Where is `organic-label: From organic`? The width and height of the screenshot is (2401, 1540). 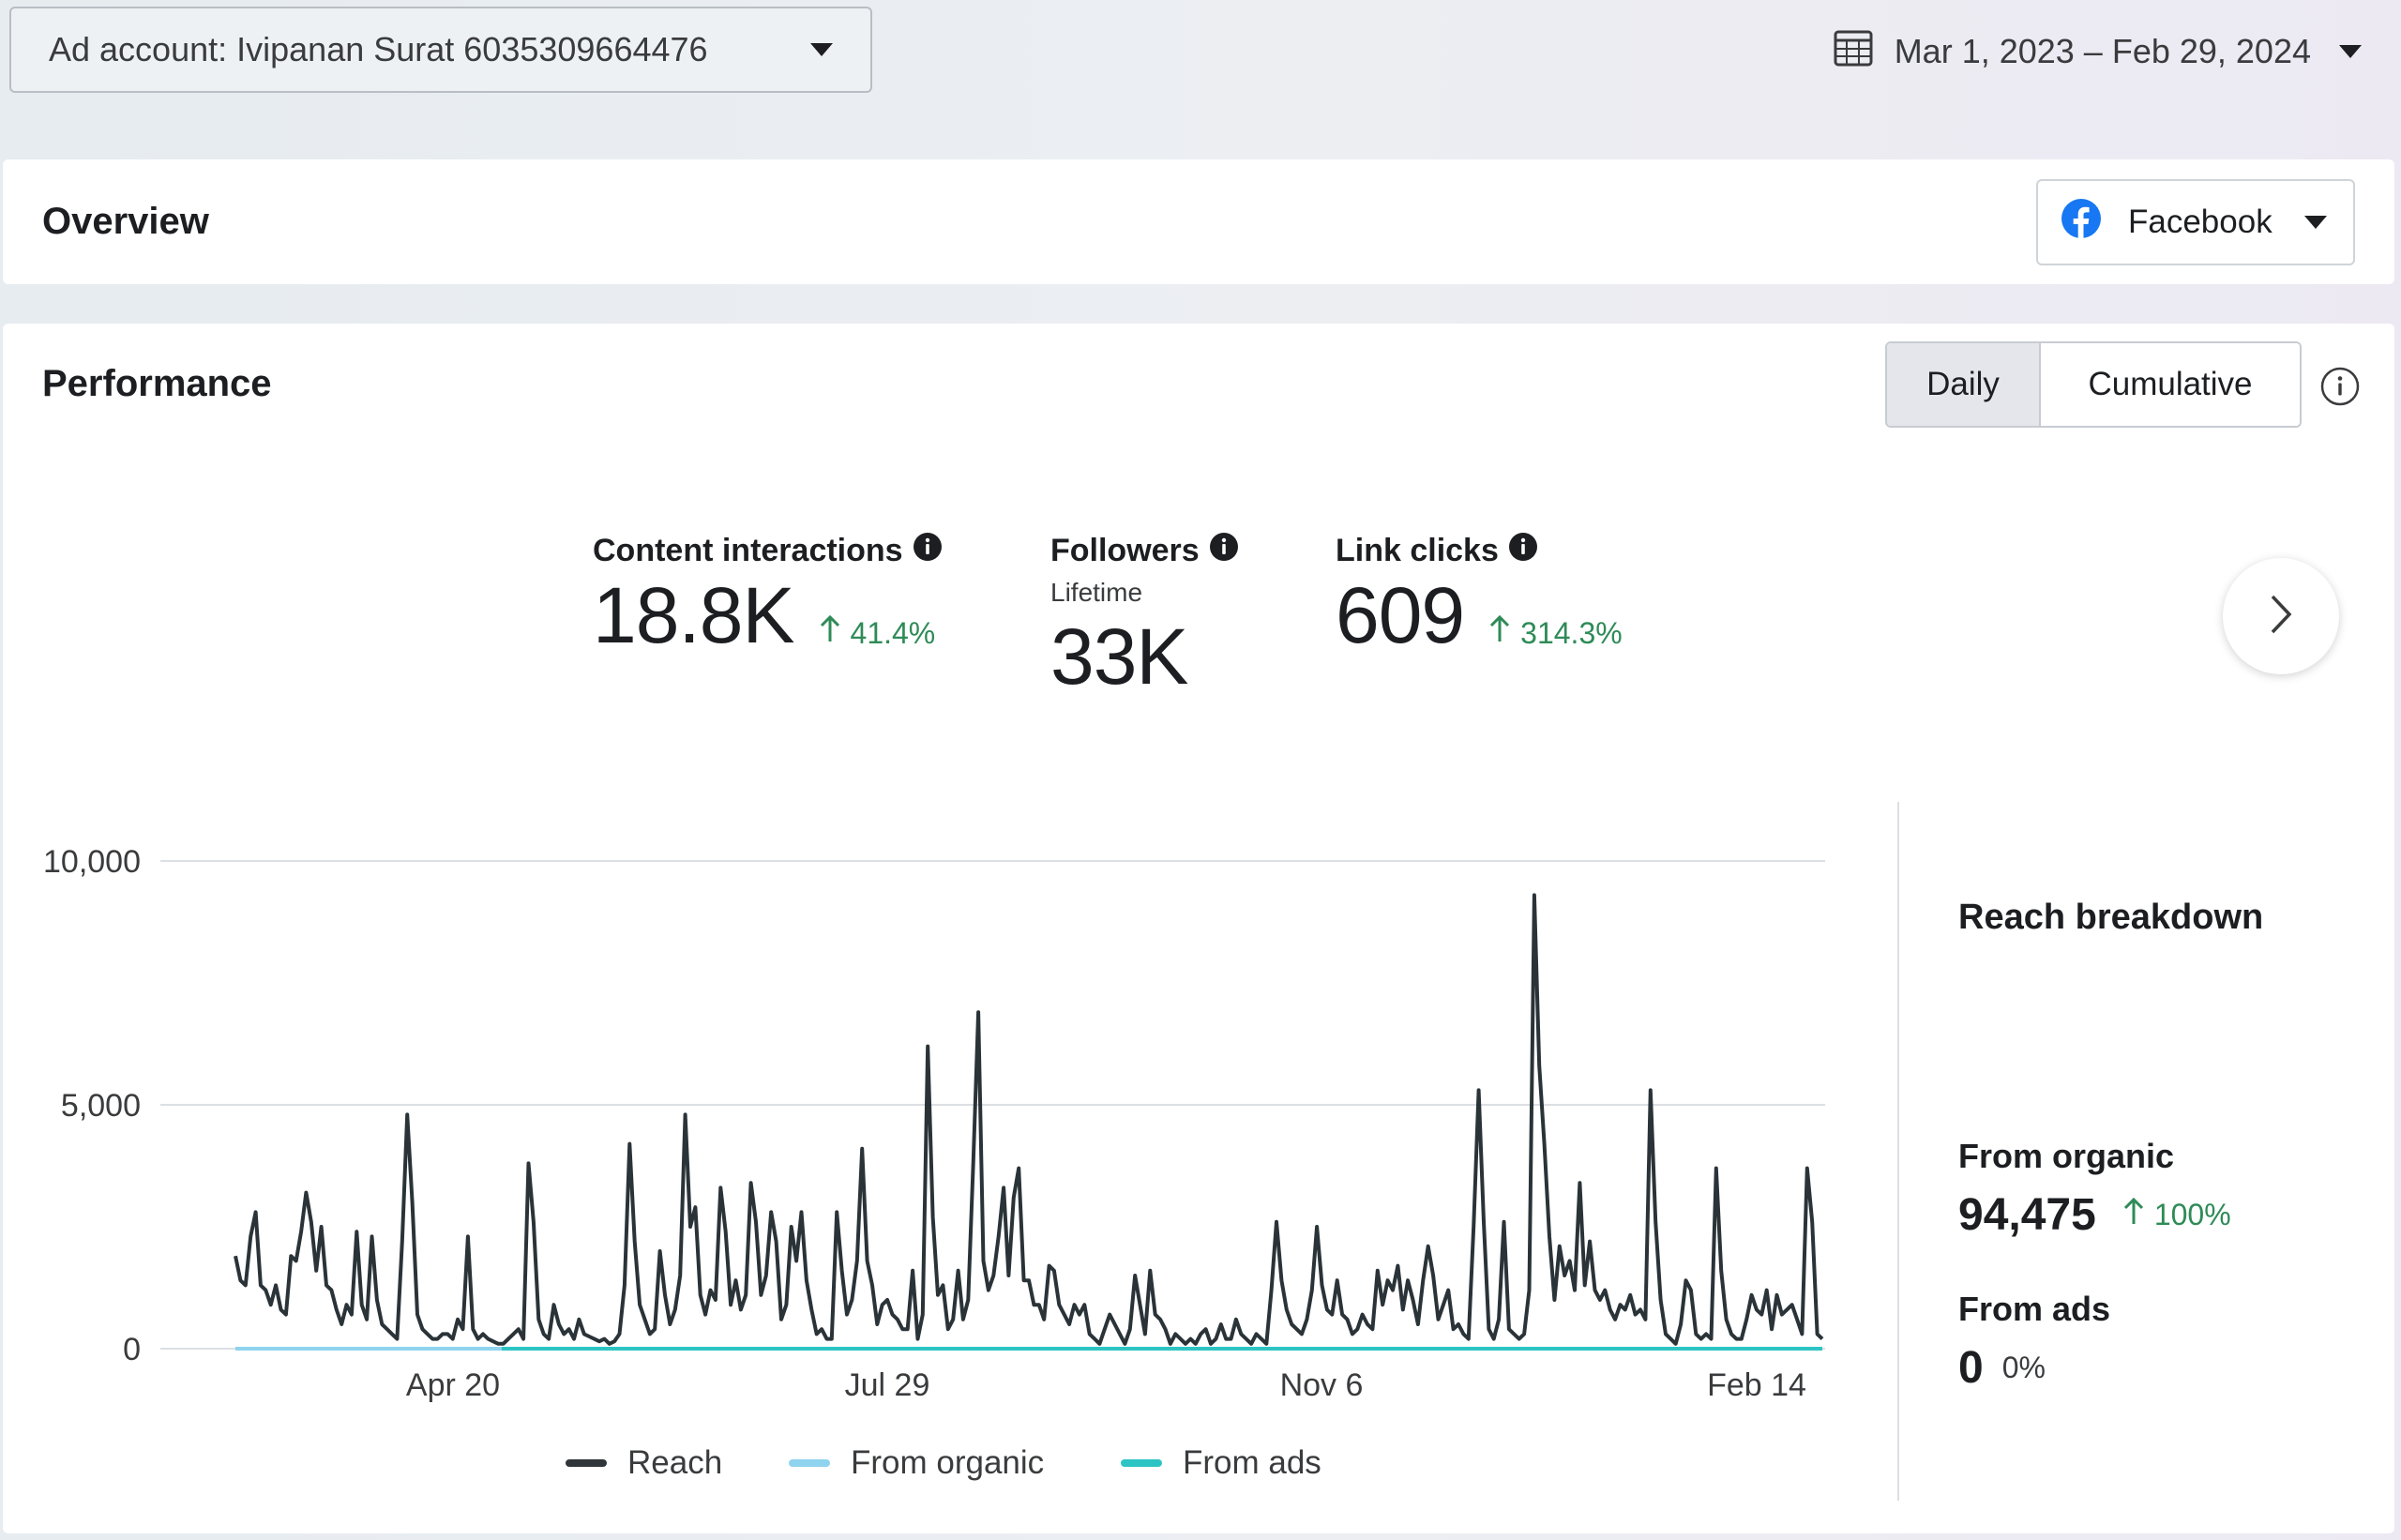 organic-label: From organic is located at coordinates (2066, 1156).